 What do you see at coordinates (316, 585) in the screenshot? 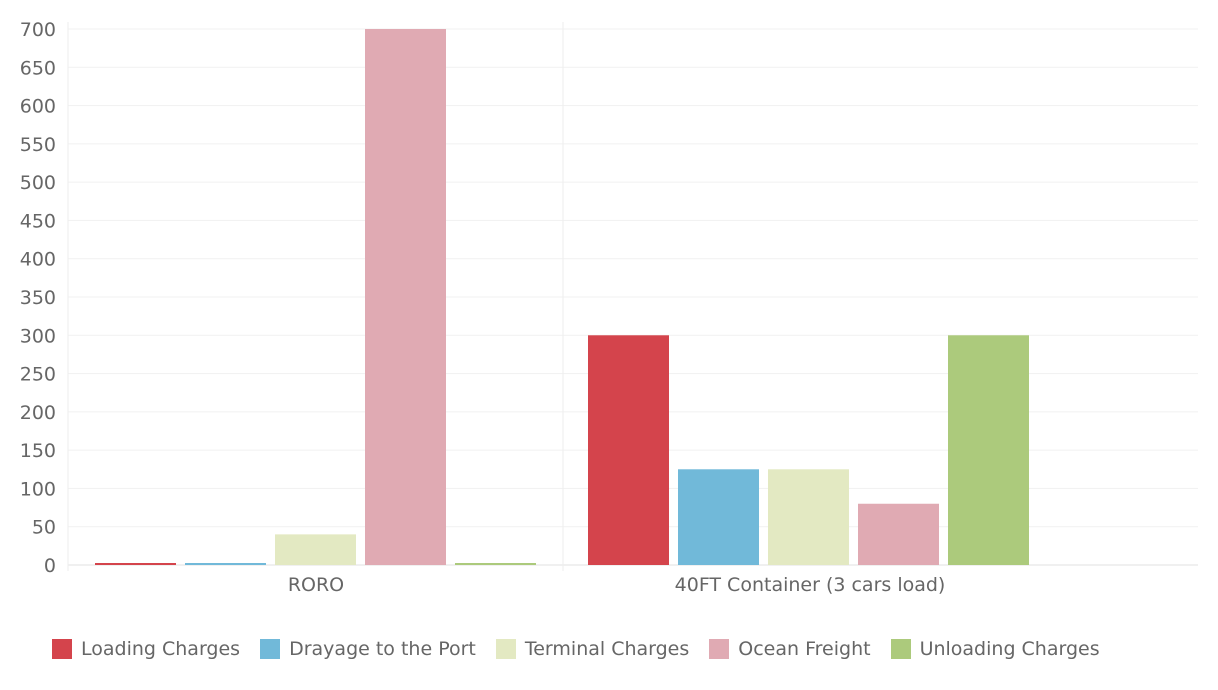
I see `x-tick-label: RORO` at bounding box center [316, 585].